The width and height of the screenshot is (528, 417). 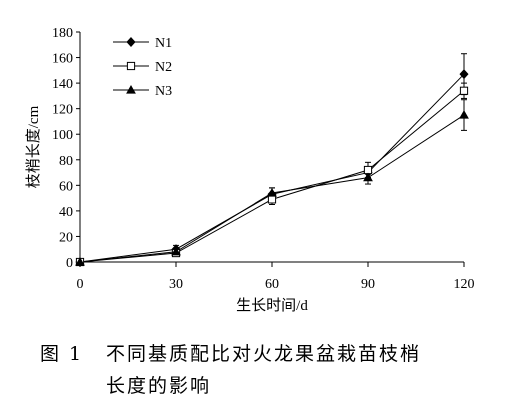 I want to click on y-tick-labels: 0 20 40 60 80 100 120 140 160 180, so click(x=62, y=148).